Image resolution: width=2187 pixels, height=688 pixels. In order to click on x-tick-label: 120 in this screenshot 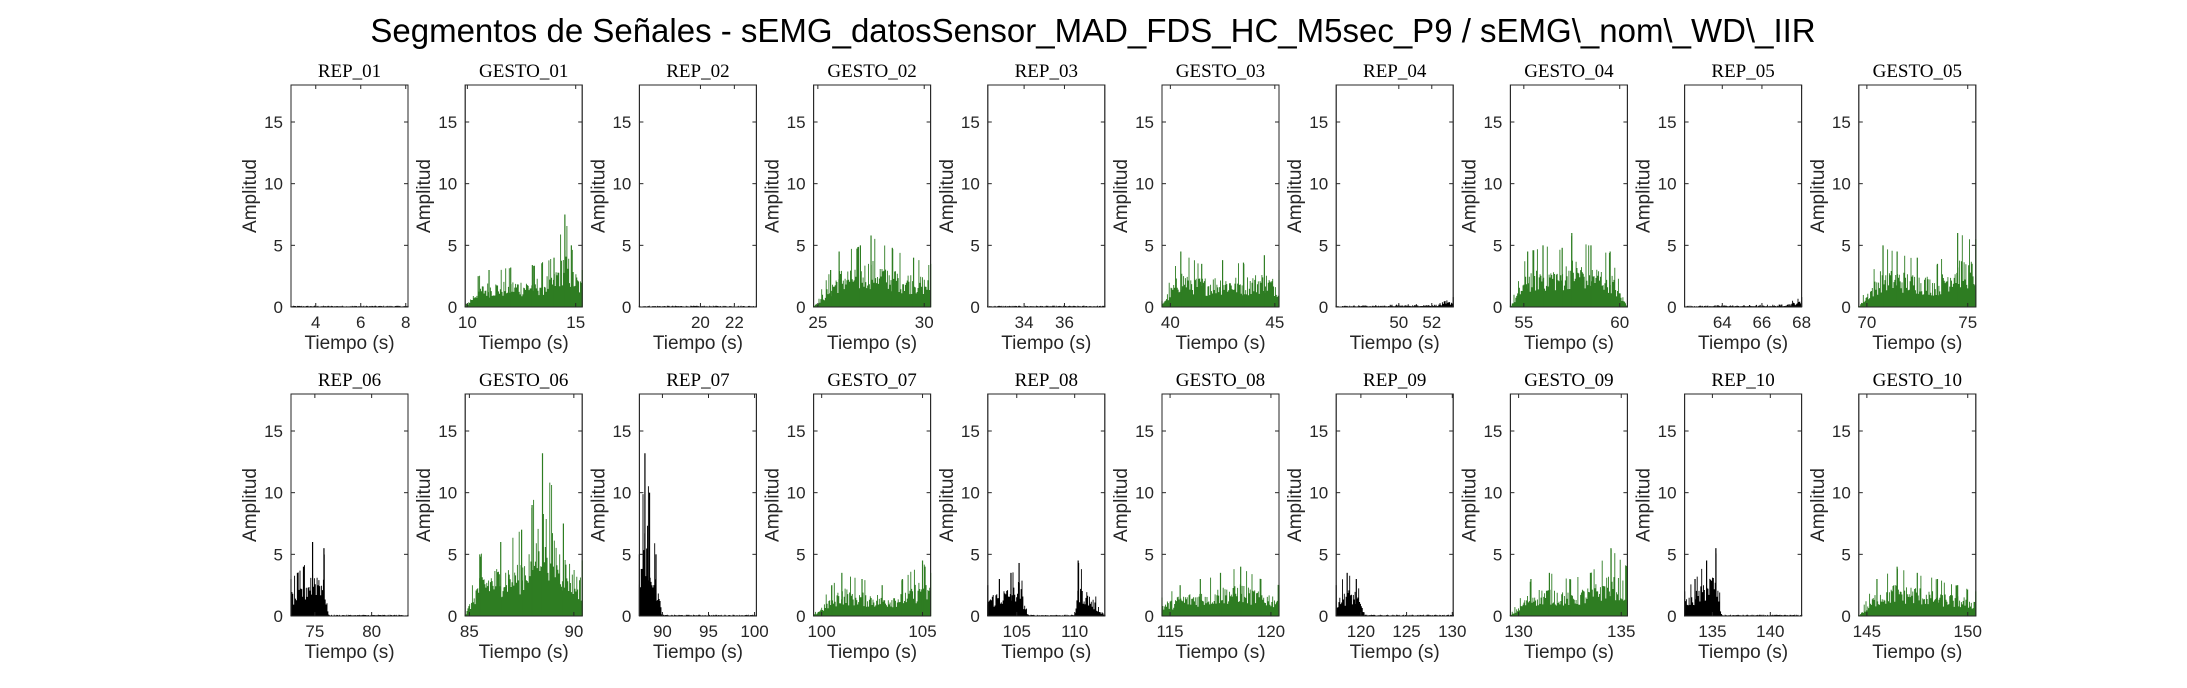, I will do `click(1361, 631)`.